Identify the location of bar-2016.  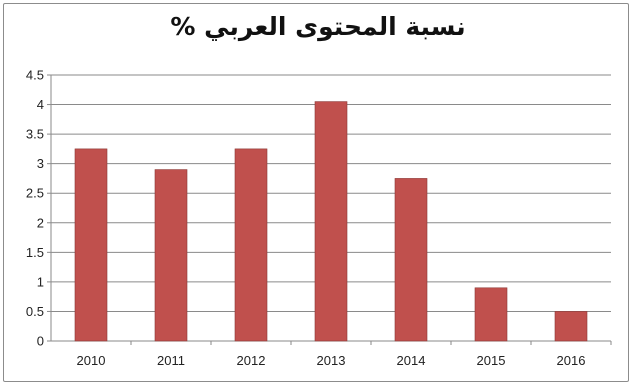
(571, 326).